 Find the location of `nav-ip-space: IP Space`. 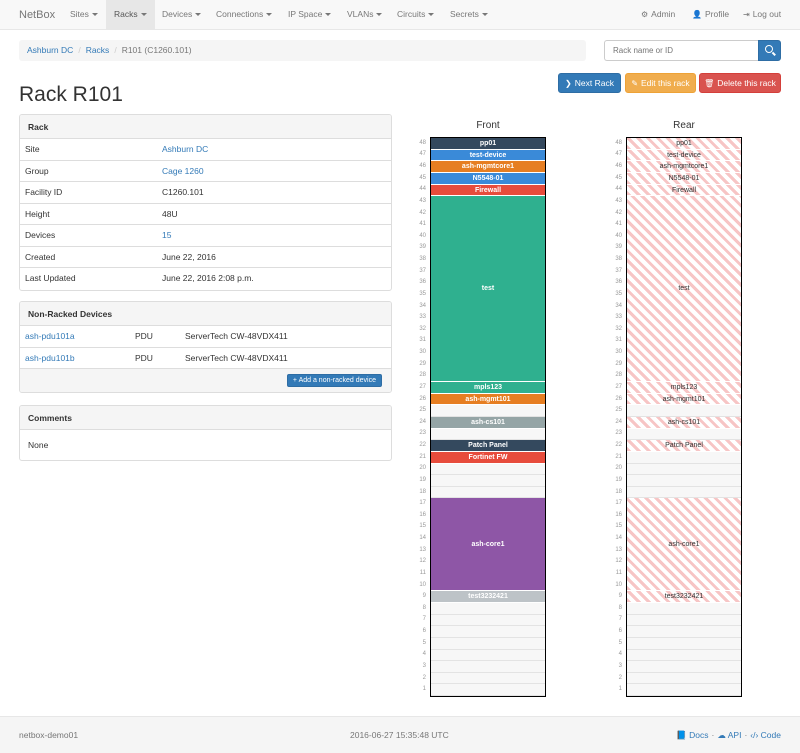

nav-ip-space: IP Space is located at coordinates (309, 14).